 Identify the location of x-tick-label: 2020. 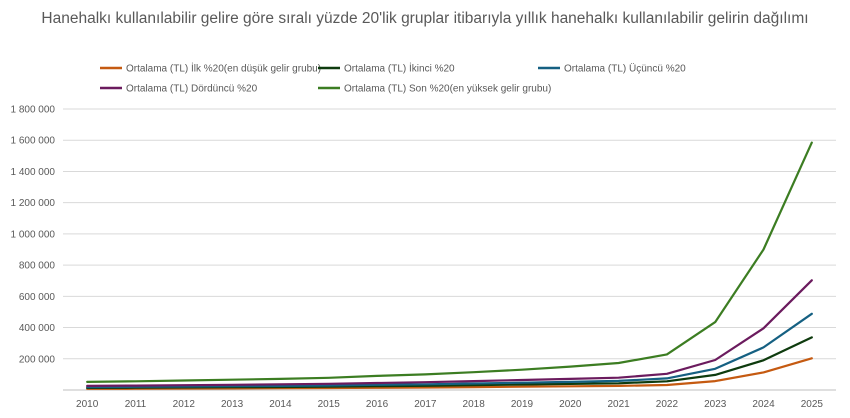
(570, 404).